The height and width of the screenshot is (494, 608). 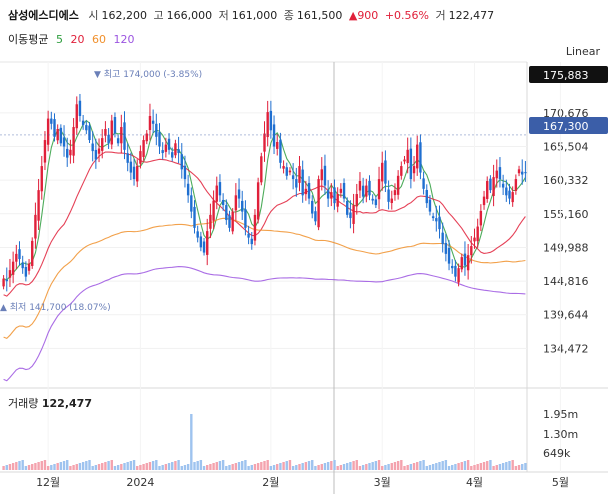 What do you see at coordinates (582, 51) in the screenshot?
I see `scale-toggle: Linear` at bounding box center [582, 51].